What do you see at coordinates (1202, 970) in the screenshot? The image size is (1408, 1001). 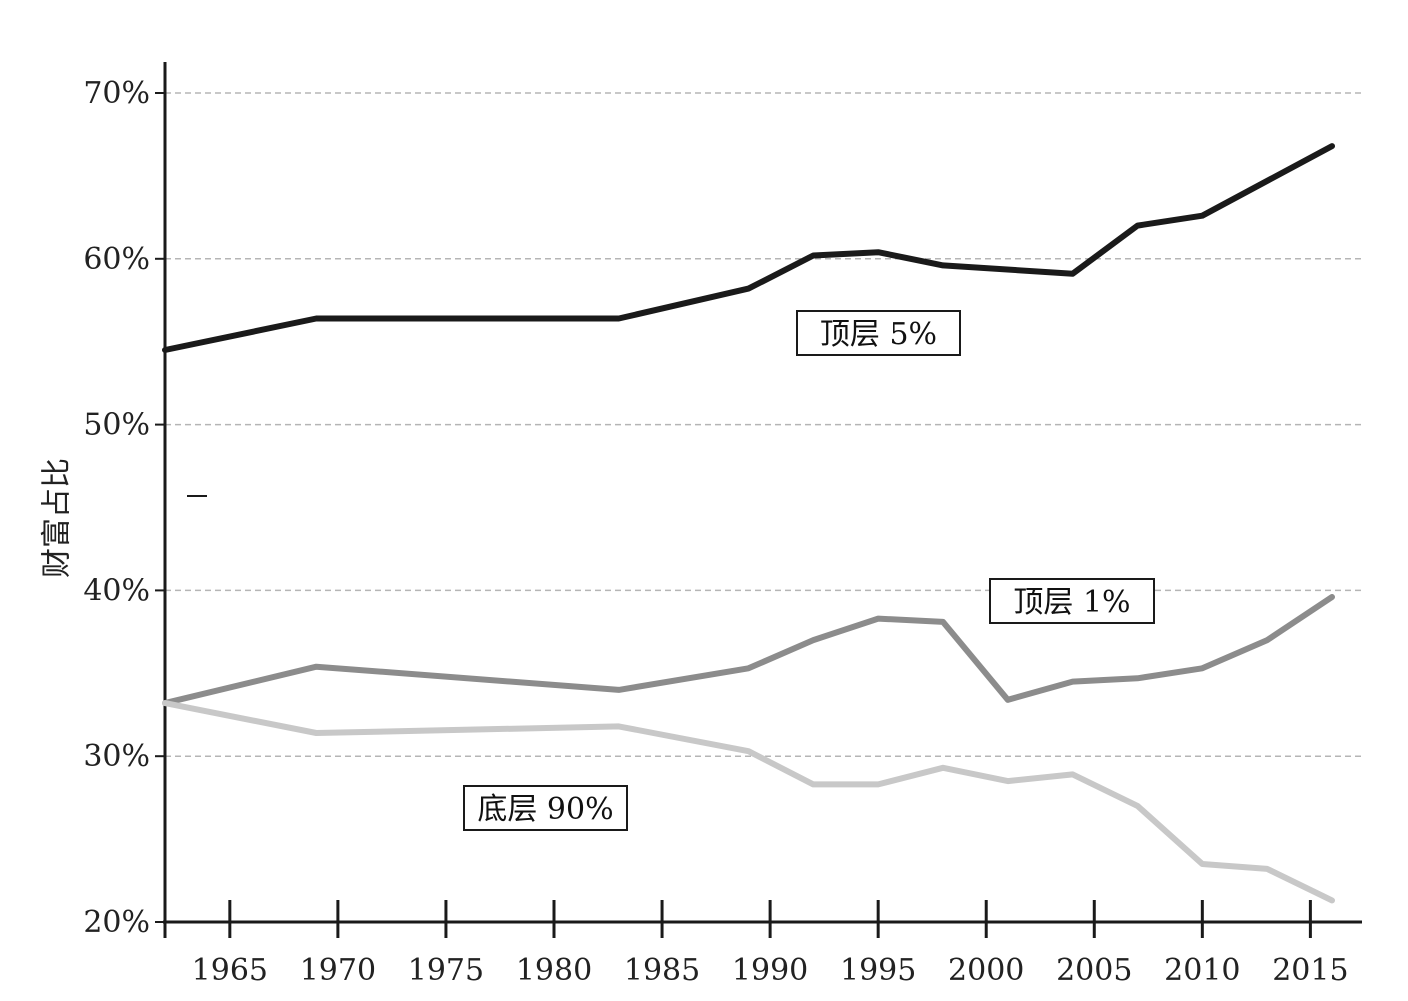 I see `x-tick-label-2010: 2010` at bounding box center [1202, 970].